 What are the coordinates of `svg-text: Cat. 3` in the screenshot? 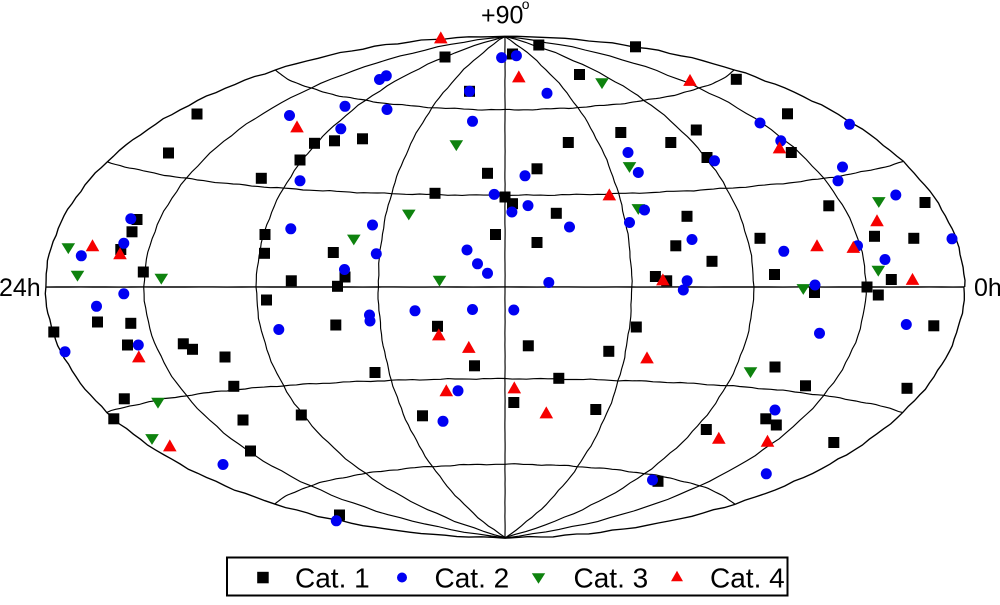 It's located at (611, 578).